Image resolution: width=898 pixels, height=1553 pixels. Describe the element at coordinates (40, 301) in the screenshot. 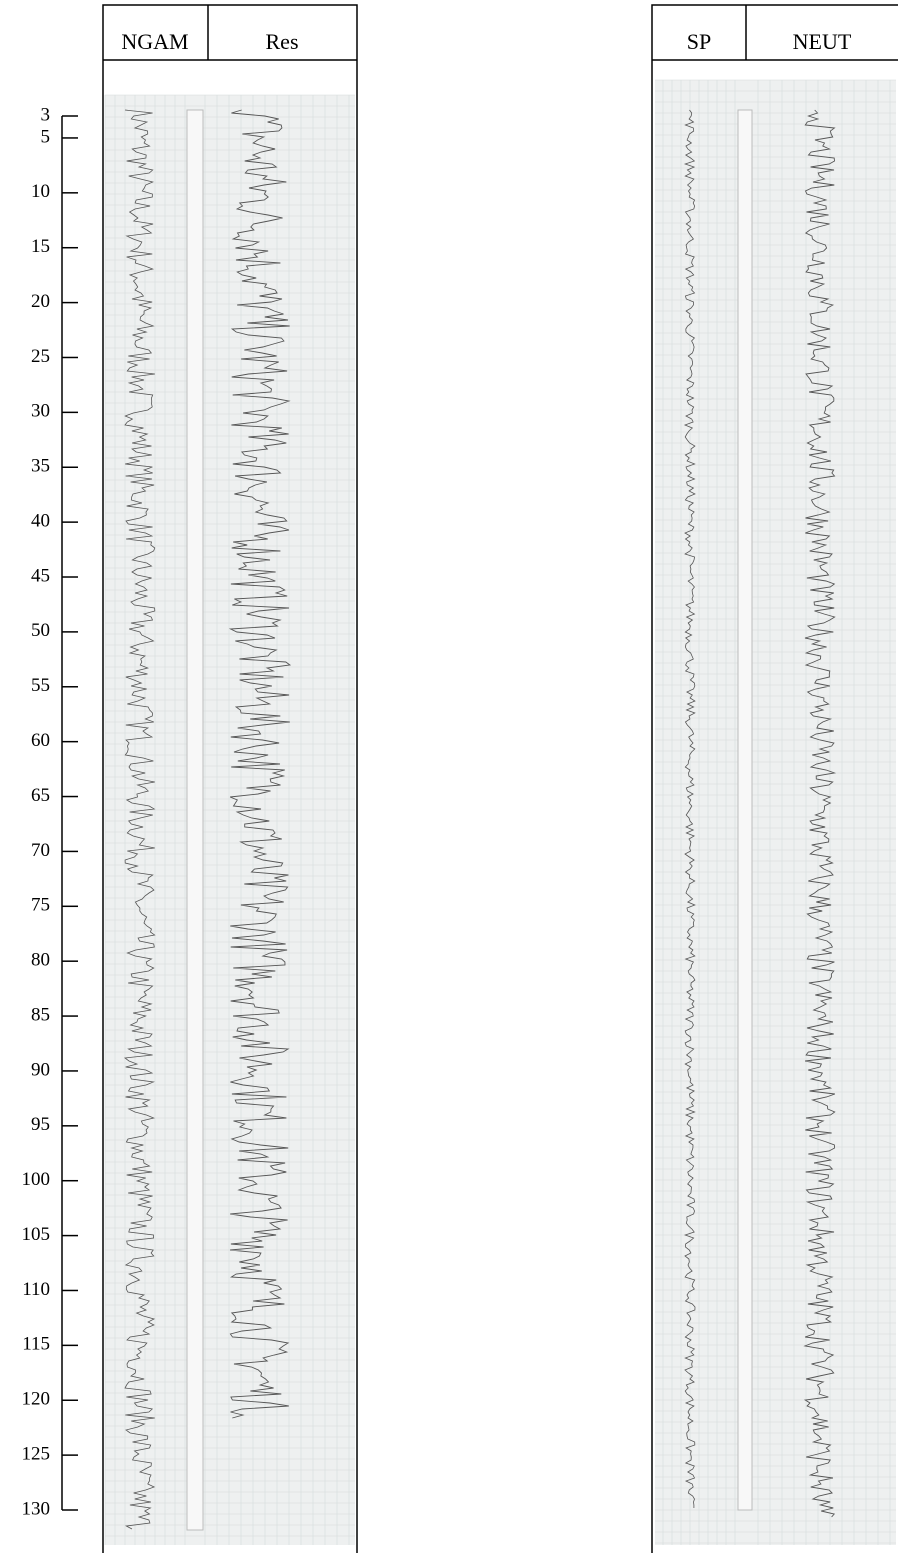

I see `tick-label: 20` at that location.